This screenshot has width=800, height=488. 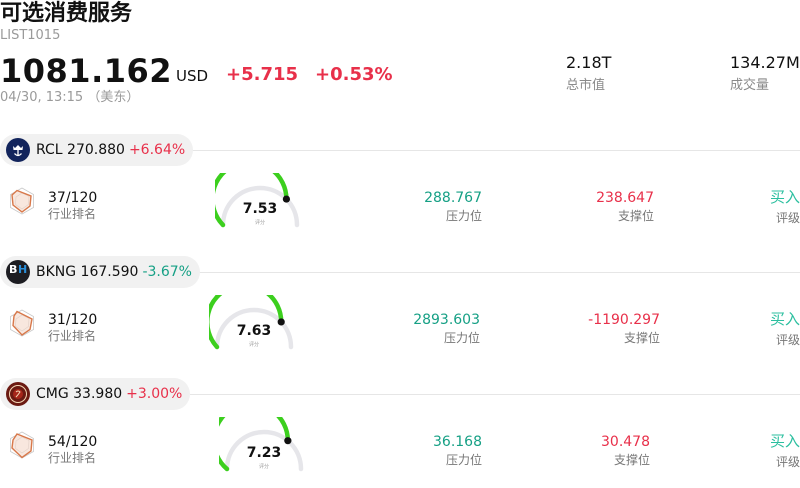 I want to click on score-value: 7.53, so click(x=260, y=209).